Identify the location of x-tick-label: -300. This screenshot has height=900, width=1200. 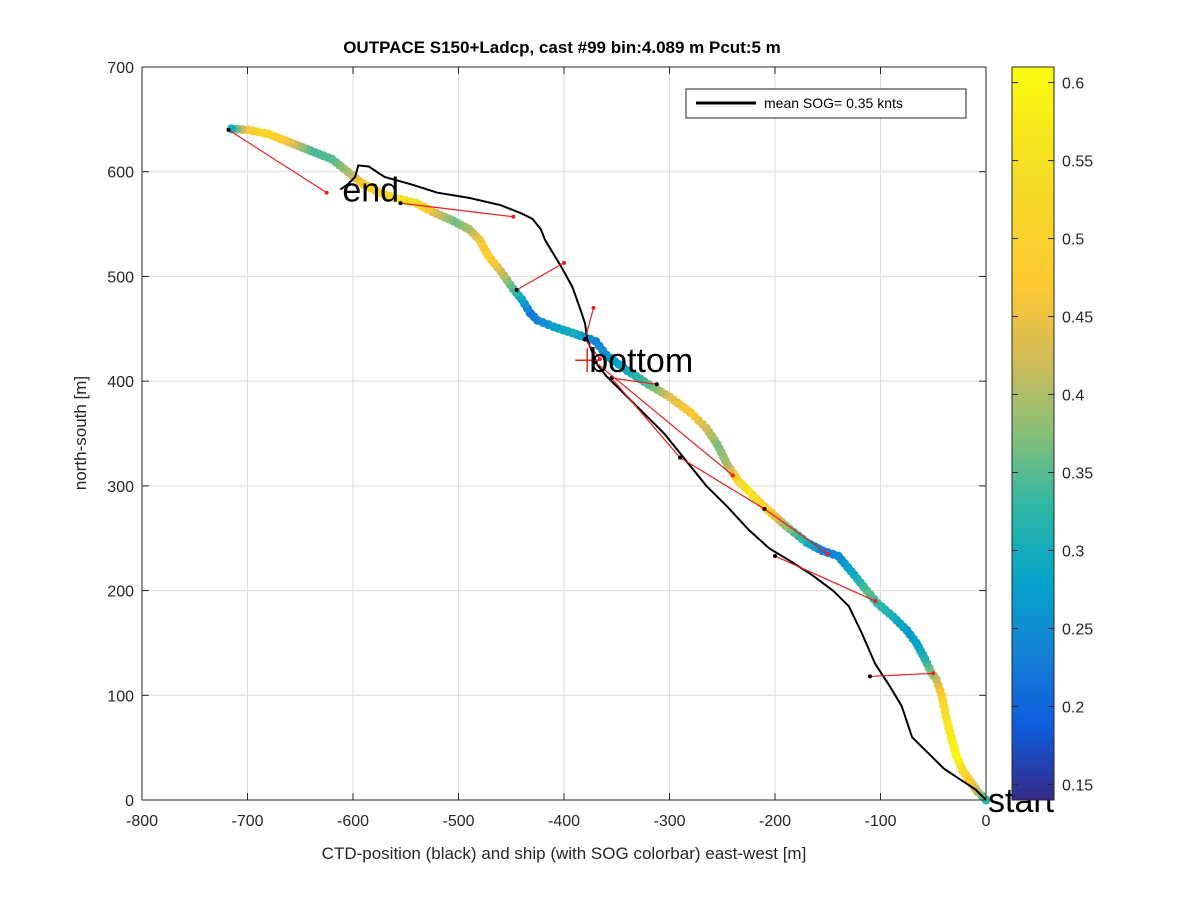
(669, 821).